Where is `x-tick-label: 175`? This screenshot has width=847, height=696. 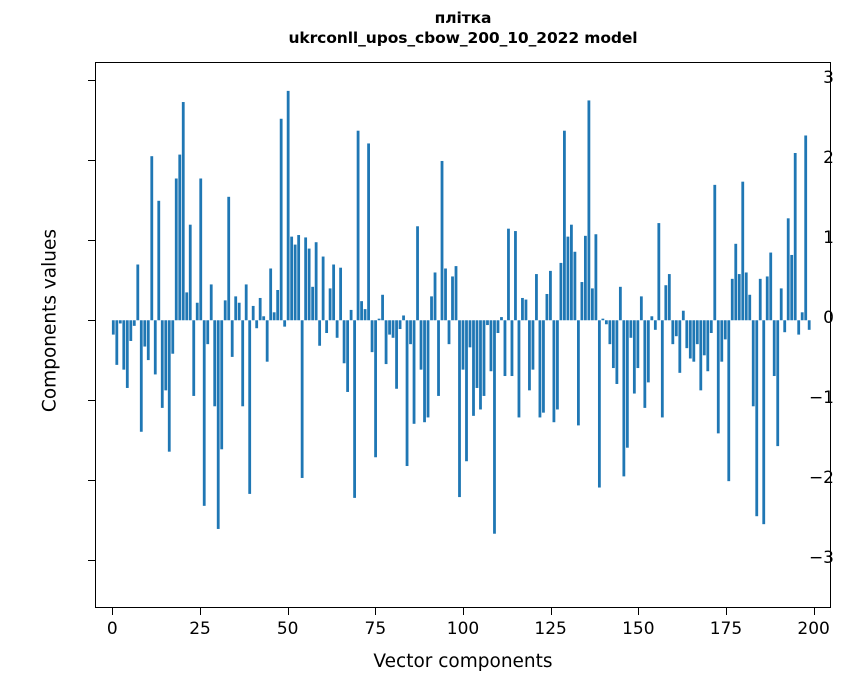
x-tick-label: 175 is located at coordinates (726, 629).